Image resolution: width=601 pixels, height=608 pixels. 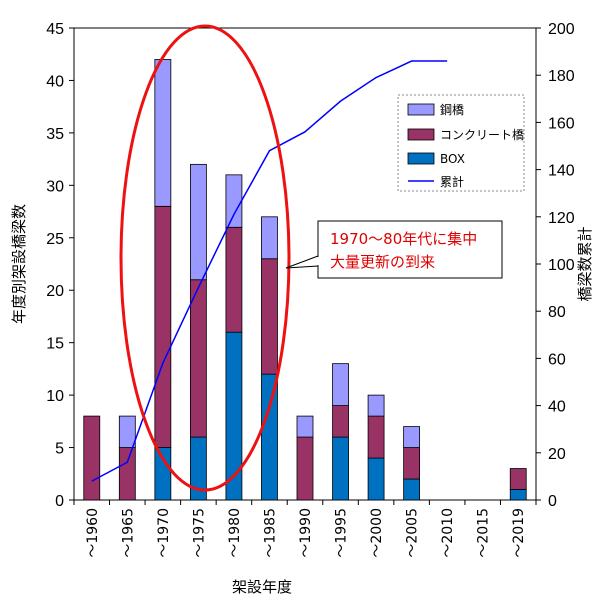 What do you see at coordinates (557, 454) in the screenshot?
I see `y2-tick-label: 20` at bounding box center [557, 454].